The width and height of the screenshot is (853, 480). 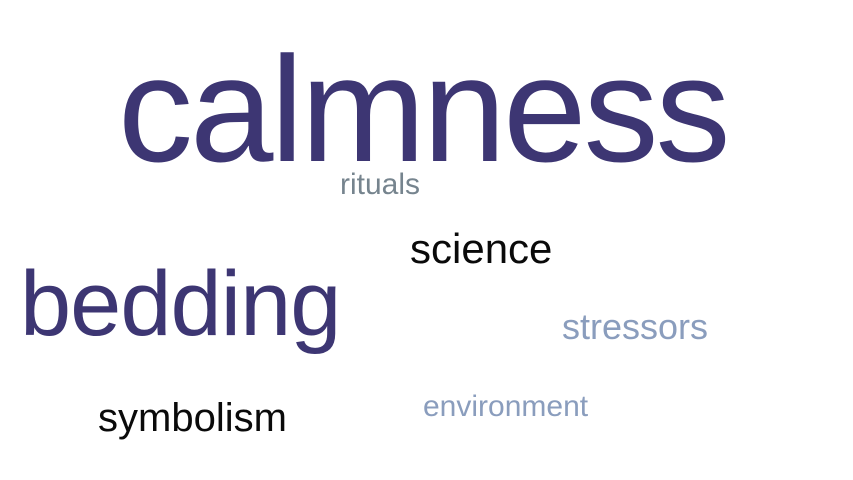 I want to click on word-science: science, so click(x=481, y=248).